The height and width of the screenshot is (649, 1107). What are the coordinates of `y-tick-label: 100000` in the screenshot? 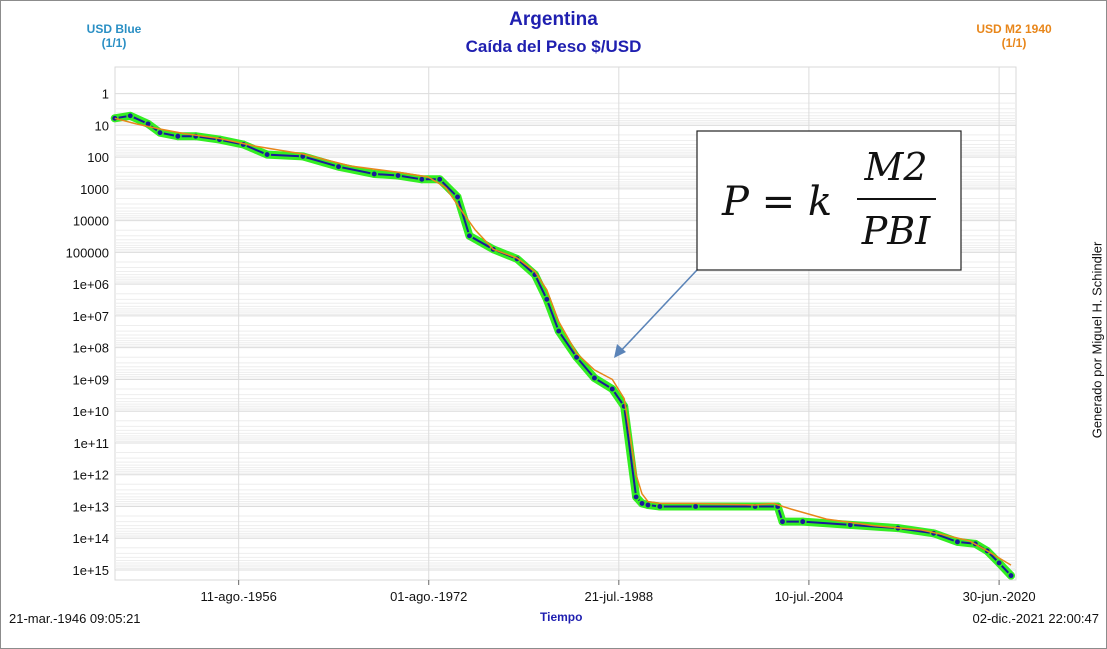 It's located at (87, 252).